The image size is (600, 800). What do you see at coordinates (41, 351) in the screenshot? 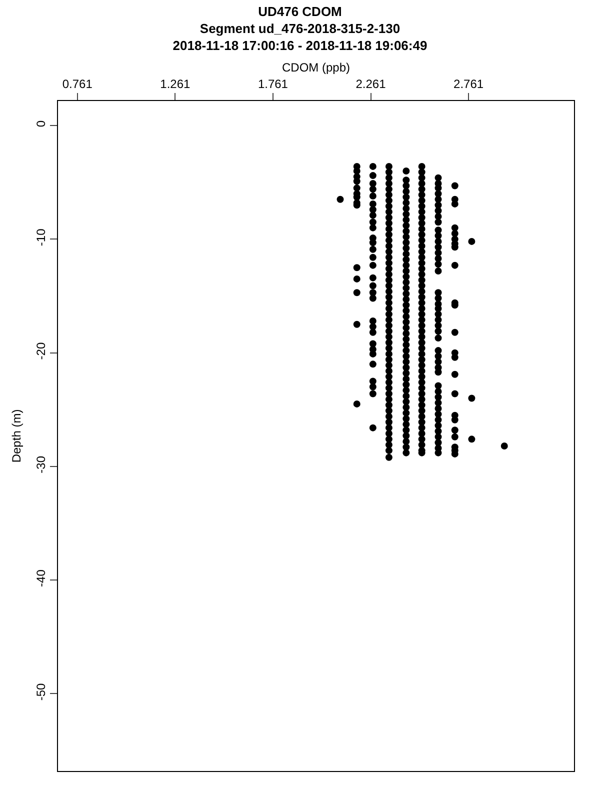
I see `y-tick-label: -20` at bounding box center [41, 351].